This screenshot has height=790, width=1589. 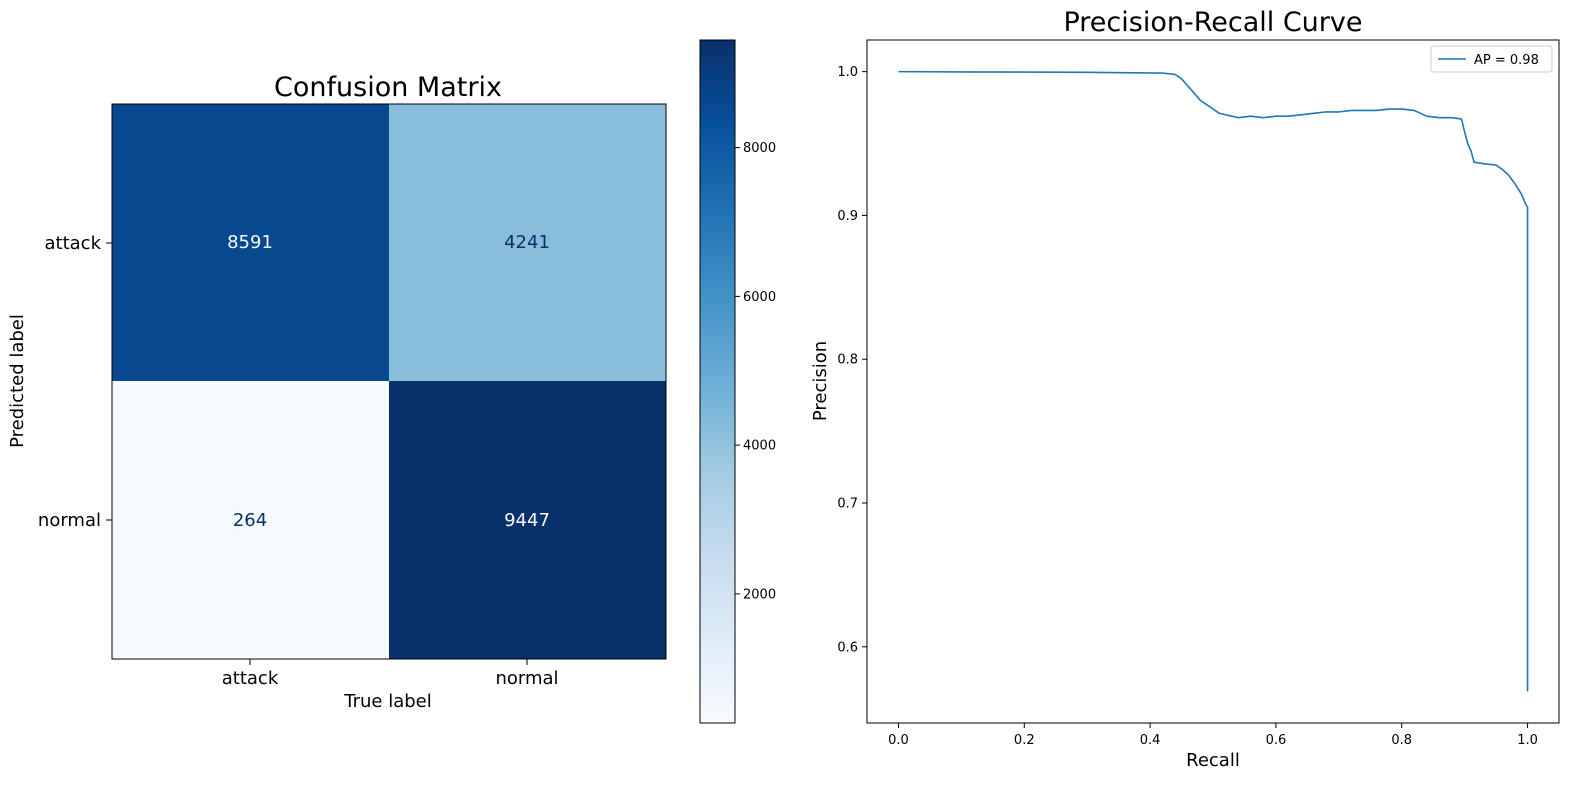 I want to click on cm-xtick-normal: normal, so click(x=526, y=678).